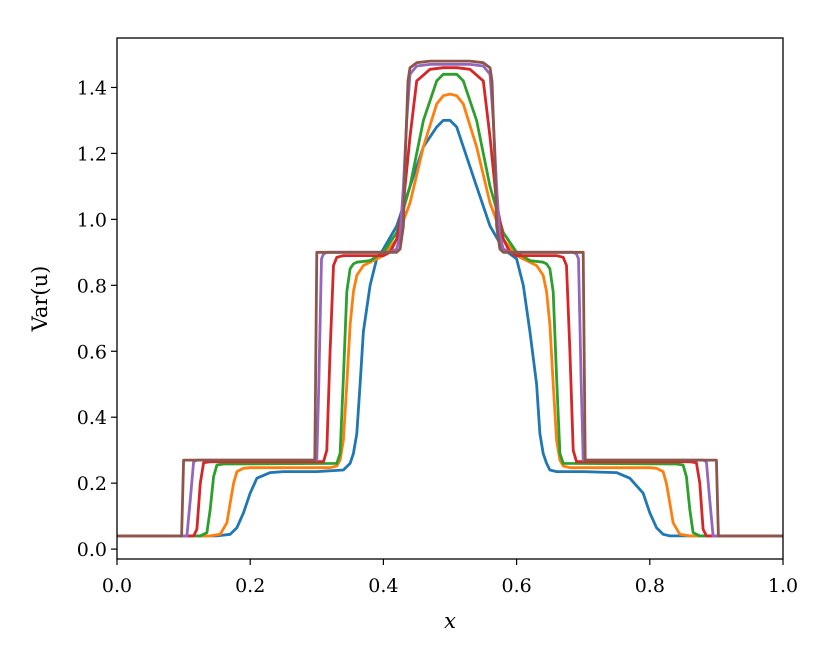  Describe the element at coordinates (450, 621) in the screenshot. I see `x-axis-label: x` at that location.